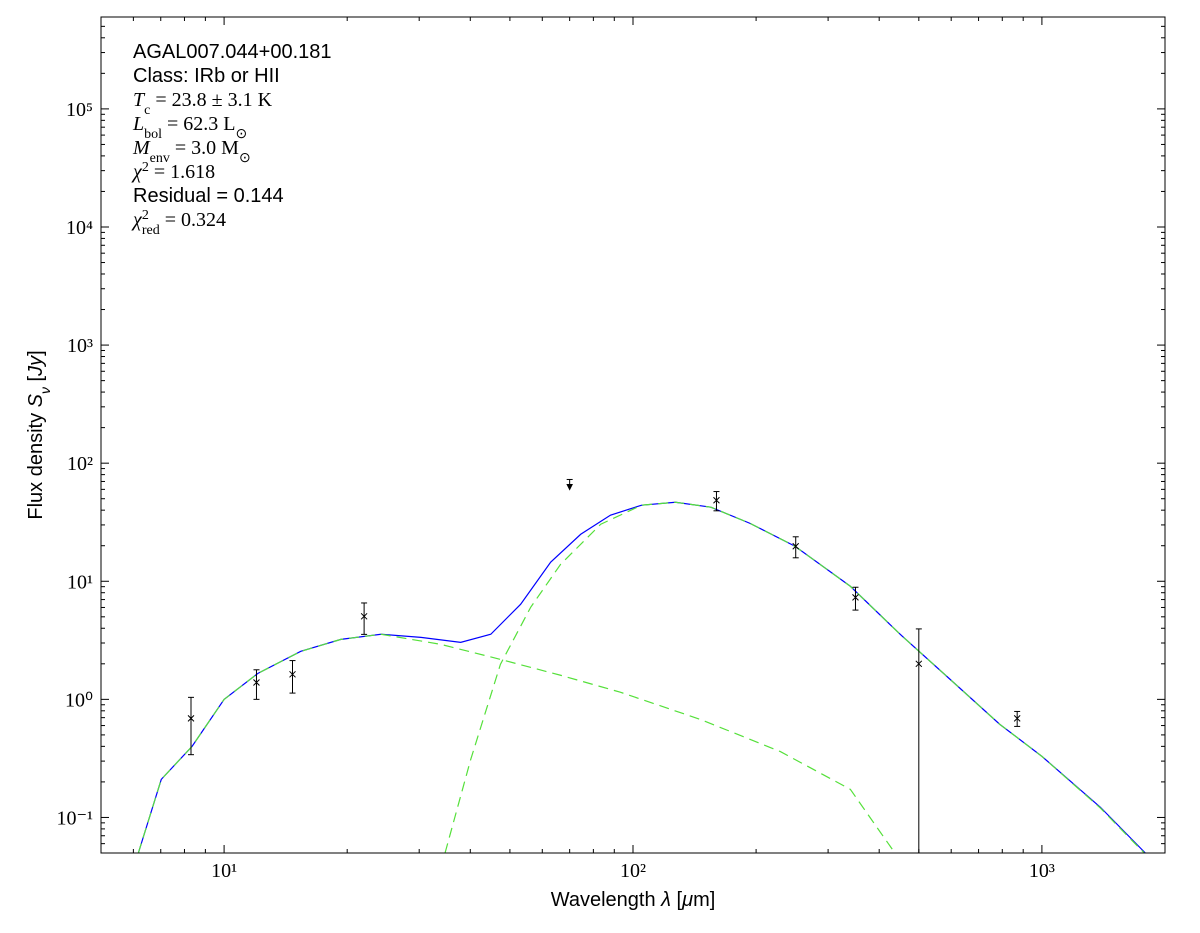  Describe the element at coordinates (160, 158) in the screenshot. I see `text-part: env` at that location.